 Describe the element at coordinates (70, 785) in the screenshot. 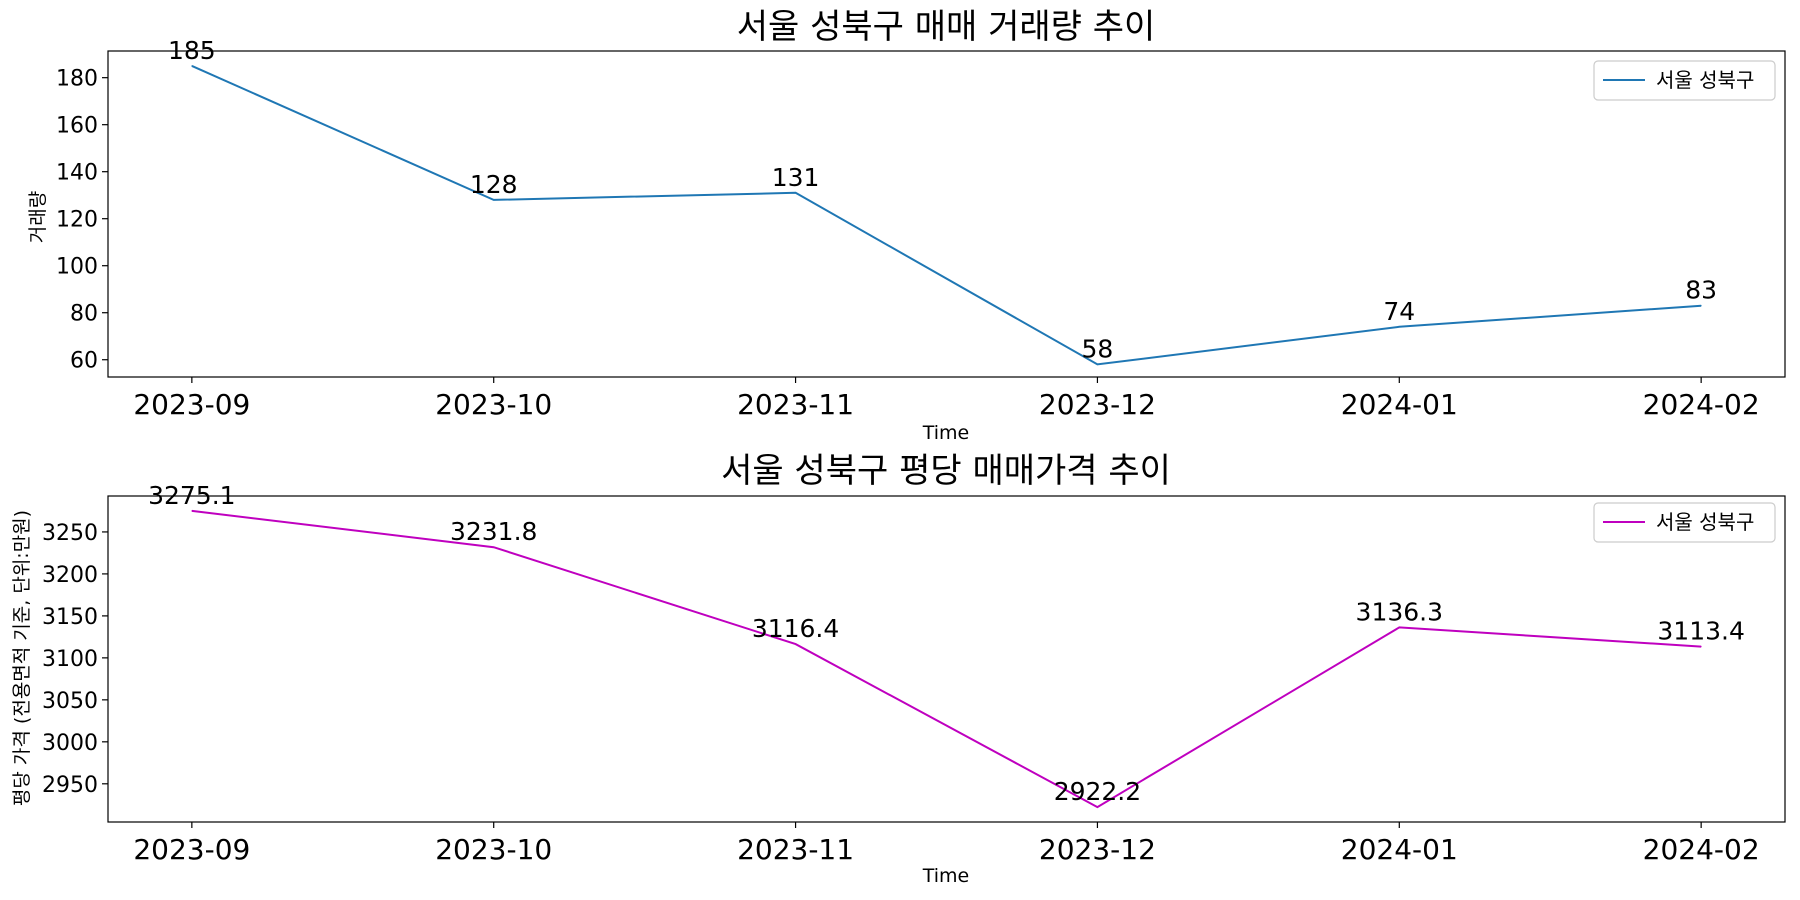

I see `y-tick-label: 2950` at that location.